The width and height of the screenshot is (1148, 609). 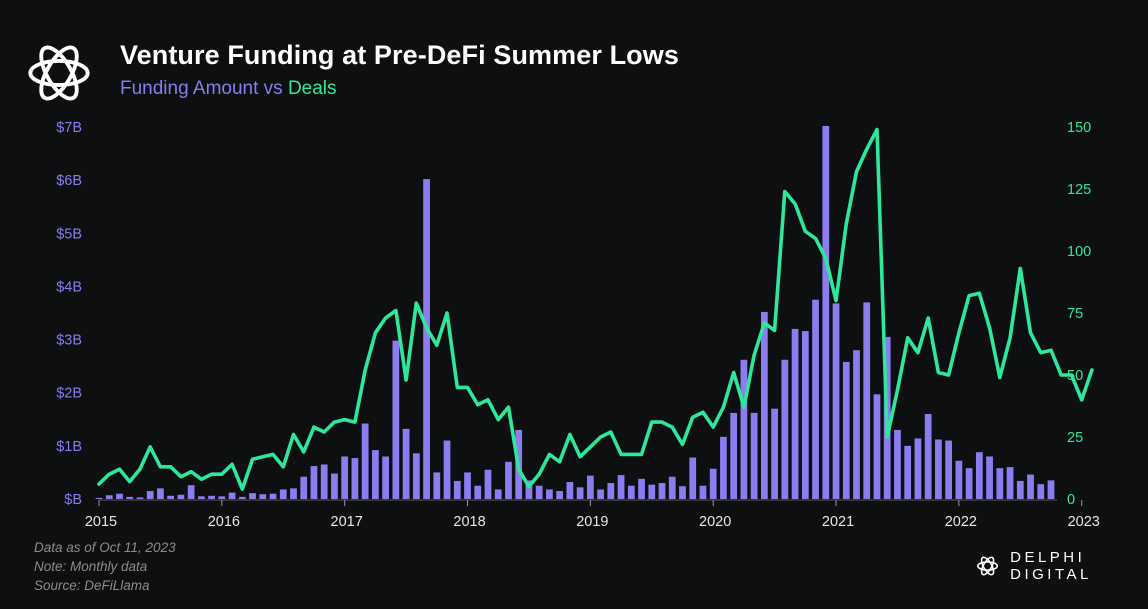 I want to click on x-axis-tick-label: 2015, so click(x=101, y=522).